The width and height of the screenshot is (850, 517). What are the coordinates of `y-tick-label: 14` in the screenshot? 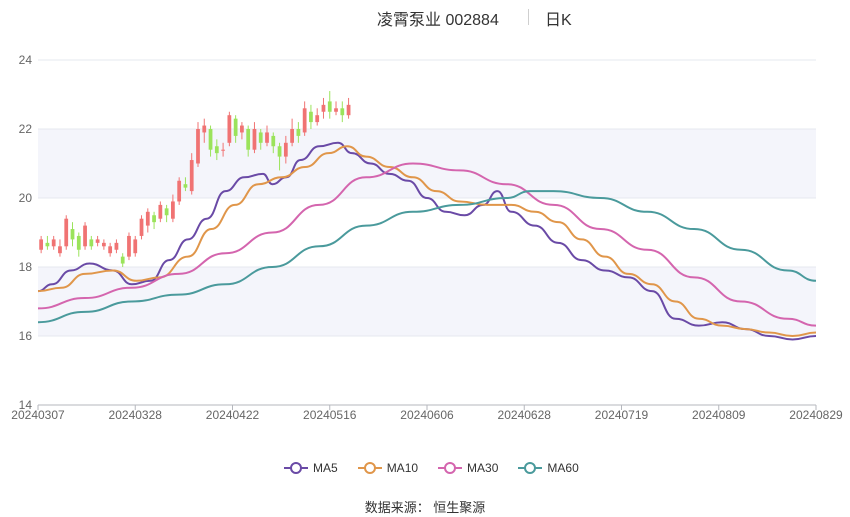 It's located at (26, 405).